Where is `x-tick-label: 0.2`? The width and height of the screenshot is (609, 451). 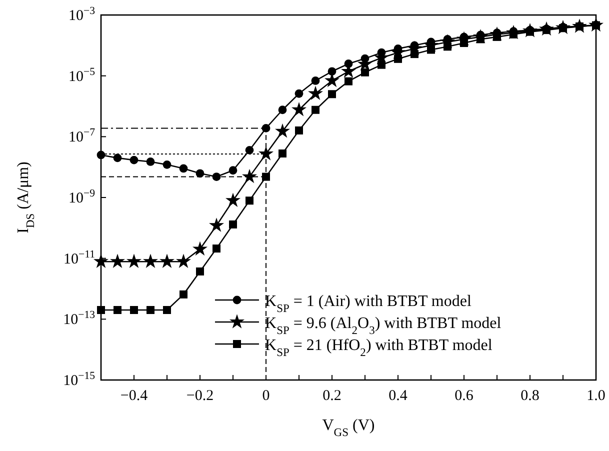
x-tick-label: 0.2 is located at coordinates (332, 396).